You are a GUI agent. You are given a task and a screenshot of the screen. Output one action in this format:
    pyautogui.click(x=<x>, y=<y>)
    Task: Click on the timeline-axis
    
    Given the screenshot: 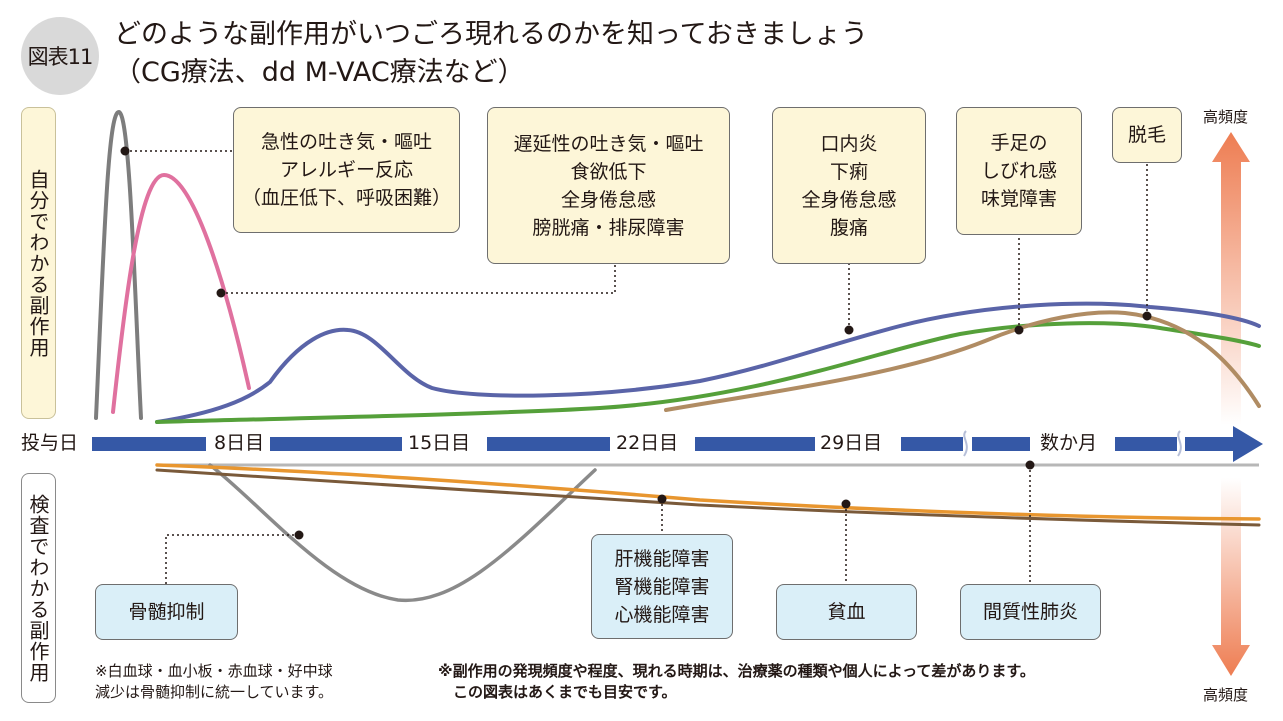 What is the action you would take?
    pyautogui.click(x=677, y=444)
    